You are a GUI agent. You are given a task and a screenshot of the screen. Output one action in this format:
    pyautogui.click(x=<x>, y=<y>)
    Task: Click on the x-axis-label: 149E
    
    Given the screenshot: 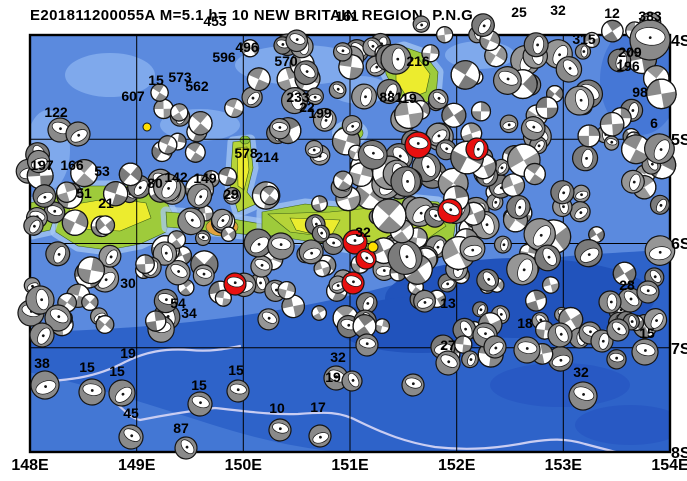 What is the action you would take?
    pyautogui.click(x=137, y=465)
    